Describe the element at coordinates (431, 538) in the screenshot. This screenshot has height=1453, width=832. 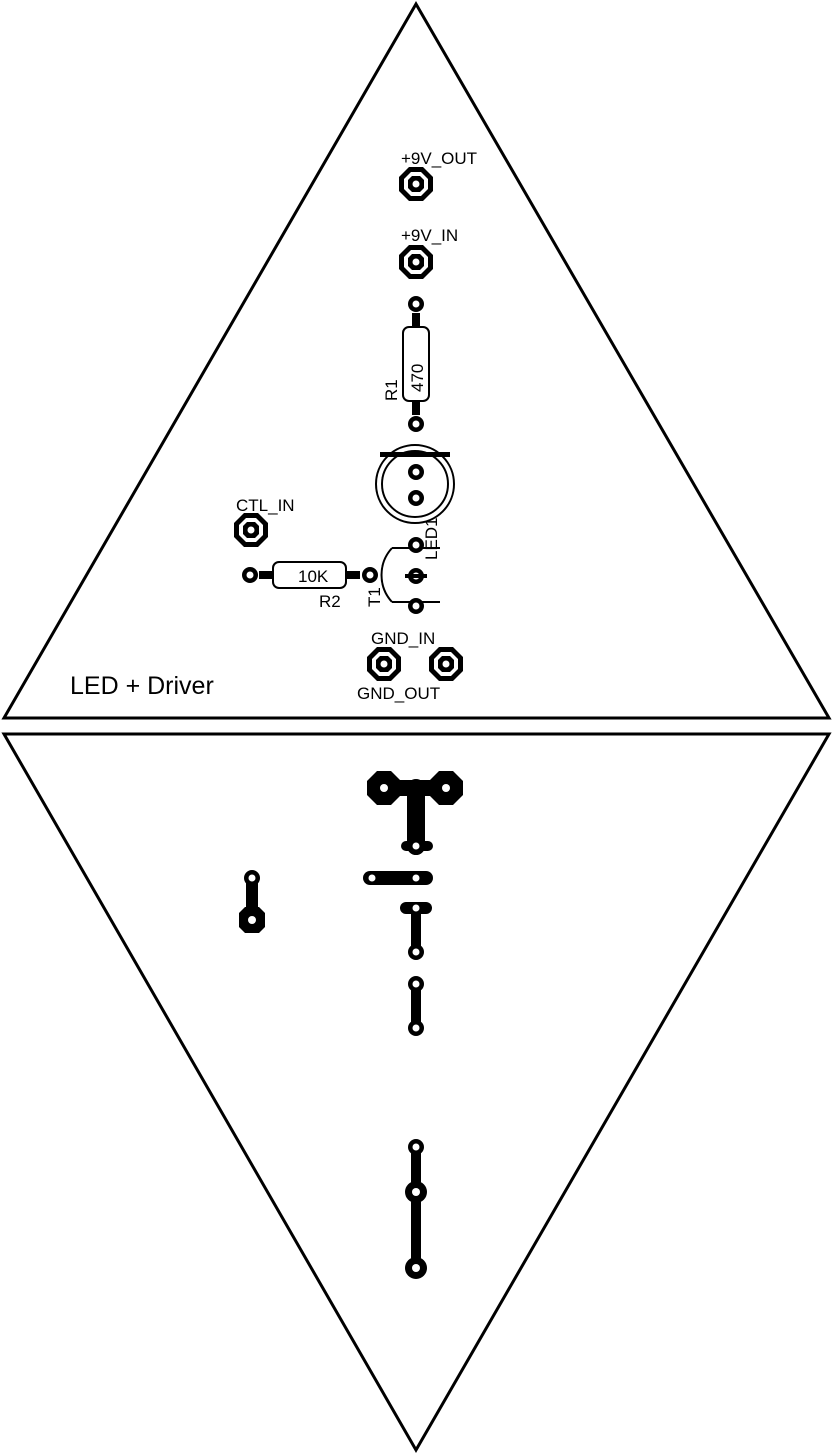
I see `label-led1: LED1` at that location.